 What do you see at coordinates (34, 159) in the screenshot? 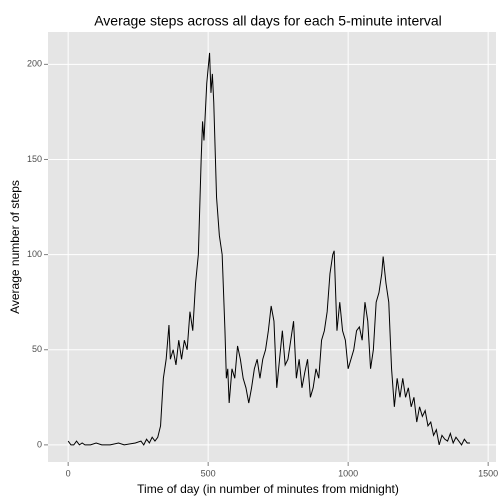
I see `y-tick-label: 150` at bounding box center [34, 159].